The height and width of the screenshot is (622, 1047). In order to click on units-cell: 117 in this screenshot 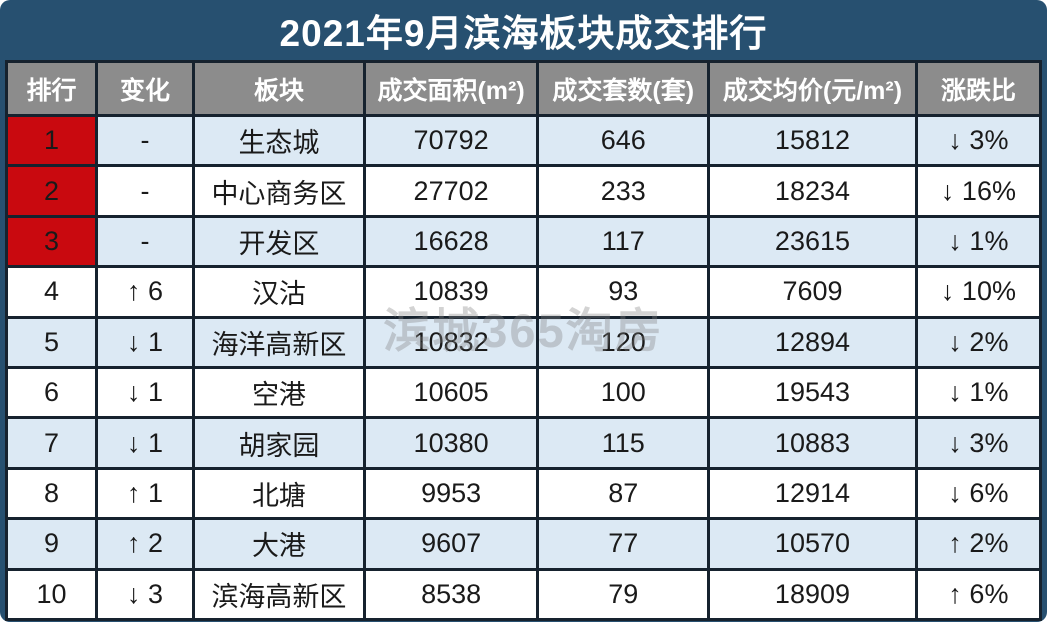, I will do `click(623, 241)`.